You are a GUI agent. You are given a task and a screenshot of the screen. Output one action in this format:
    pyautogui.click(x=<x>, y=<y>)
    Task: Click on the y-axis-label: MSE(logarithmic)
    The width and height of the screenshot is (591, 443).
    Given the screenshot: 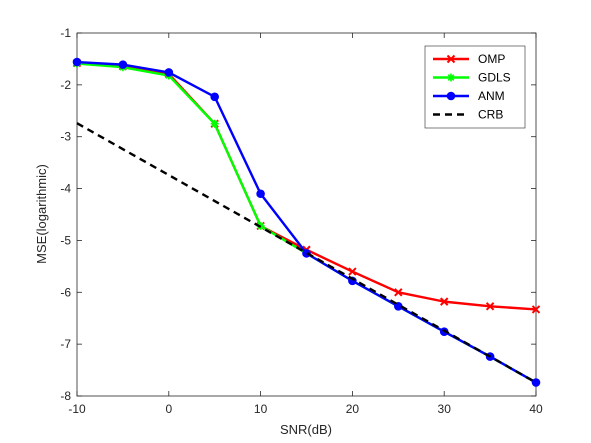 What is the action you would take?
    pyautogui.click(x=41, y=214)
    